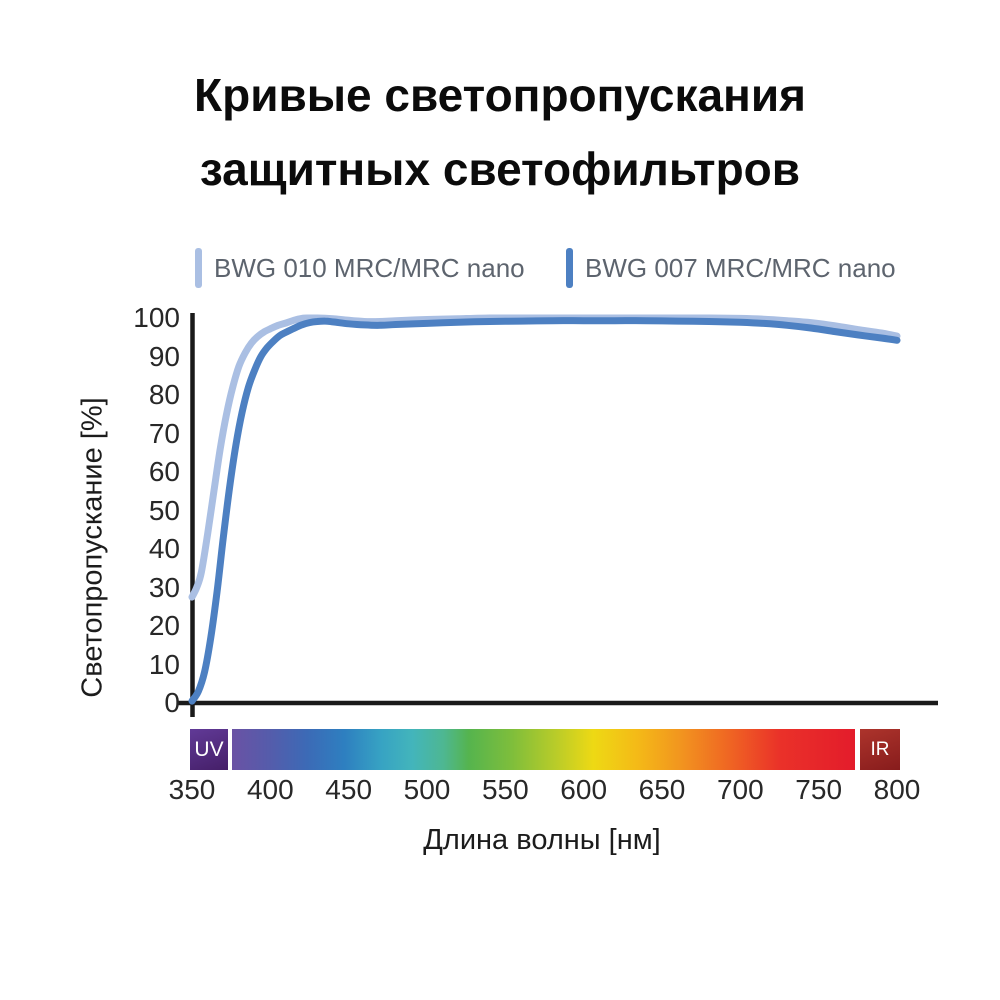 This screenshot has width=1000, height=1000. I want to click on legend-label-bwg007: BWG 007 MRC/MRC nano, so click(740, 267).